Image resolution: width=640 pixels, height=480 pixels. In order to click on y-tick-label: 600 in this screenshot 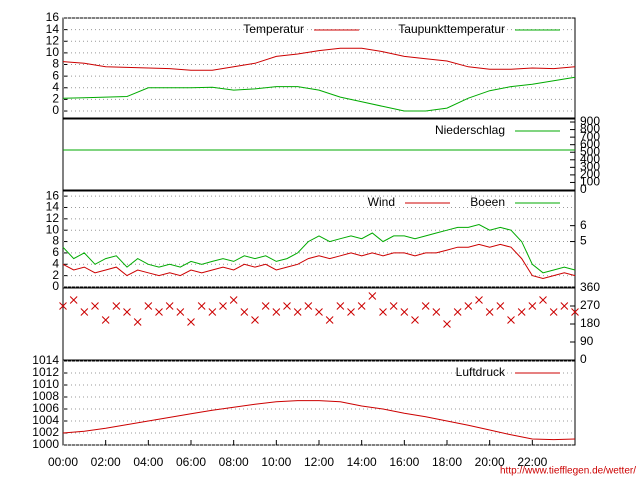, I will do `click(590, 144)`.